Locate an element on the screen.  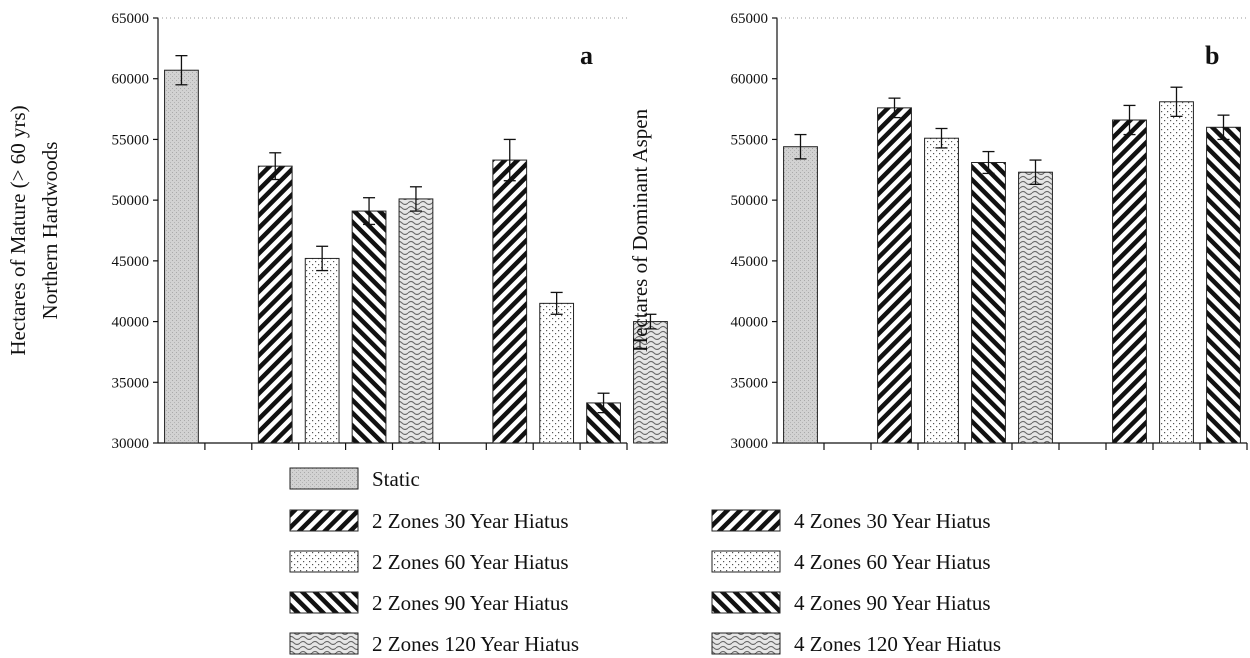
legend-label: 2 Zones 60 Year Hiatus is located at coordinates (470, 562).